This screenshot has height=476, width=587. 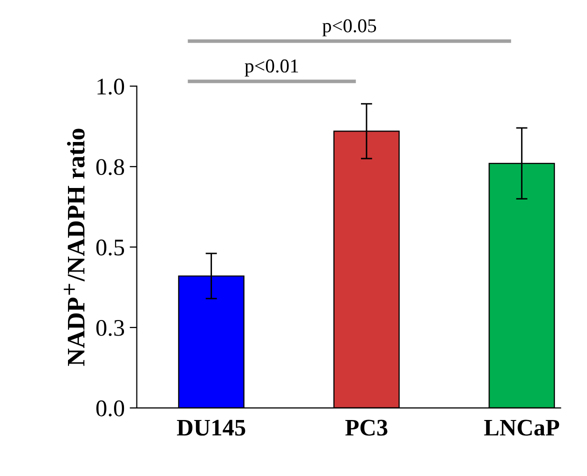 I want to click on y-tick-label: 0.3, so click(x=110, y=328).